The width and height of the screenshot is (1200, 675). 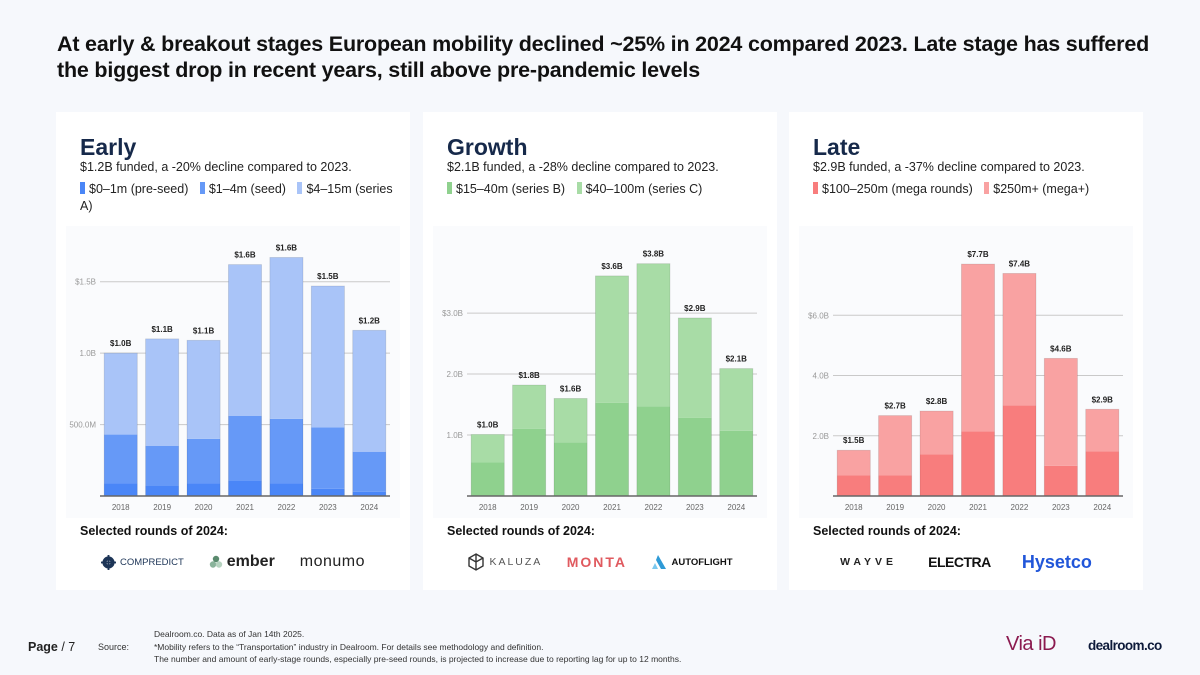 I want to click on x-tick-label: 2023, so click(x=1061, y=507).